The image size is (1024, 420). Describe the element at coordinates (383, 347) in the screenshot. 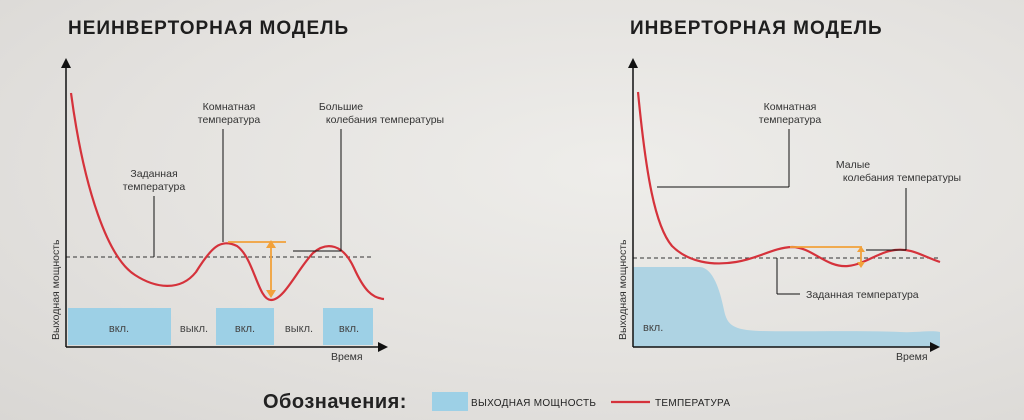

I see `x-axis-arrow-non-inverter` at that location.